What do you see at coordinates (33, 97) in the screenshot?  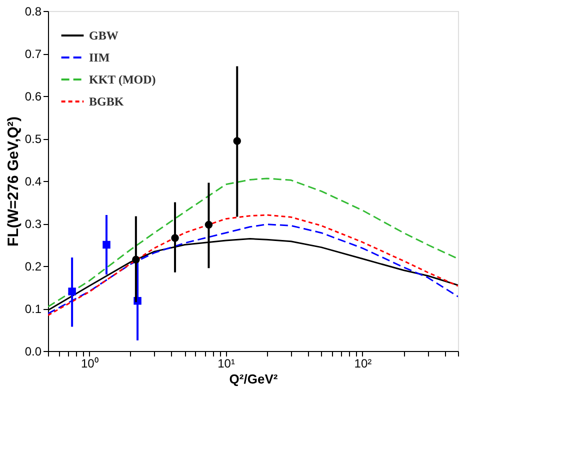 I see `y-tick-label: 0.6` at bounding box center [33, 97].